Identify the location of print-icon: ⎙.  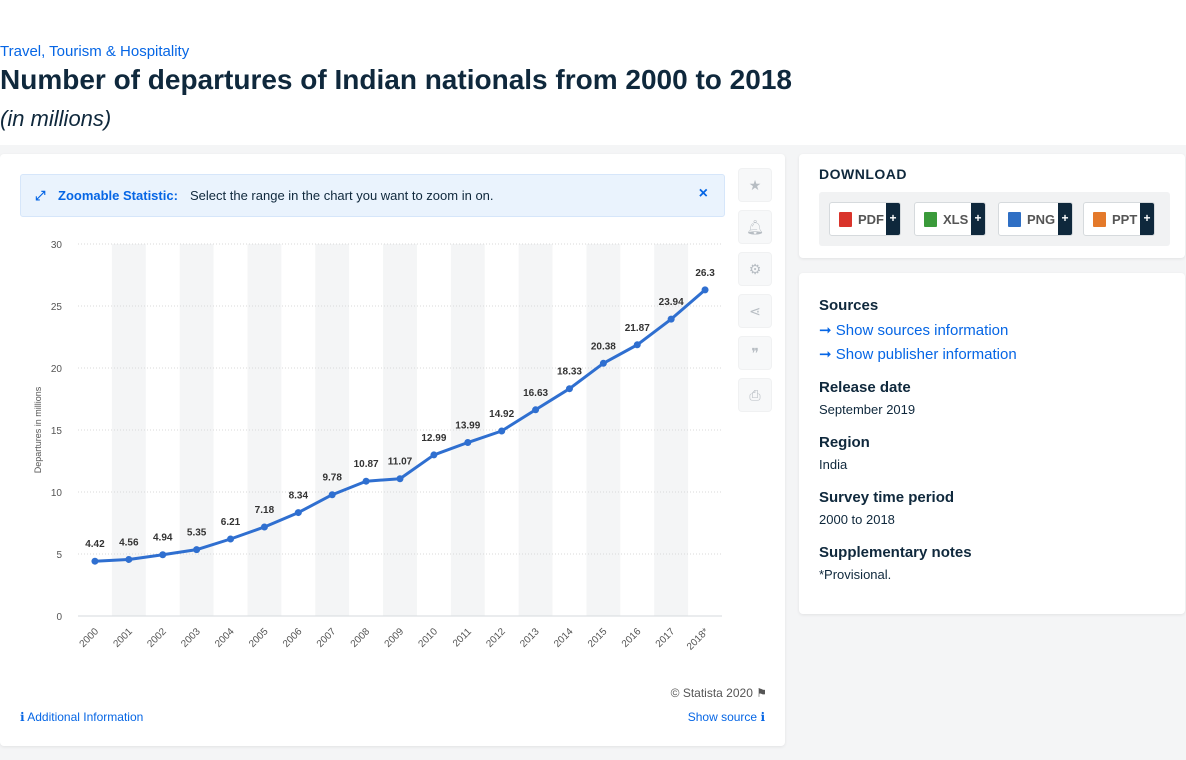
(755, 395).